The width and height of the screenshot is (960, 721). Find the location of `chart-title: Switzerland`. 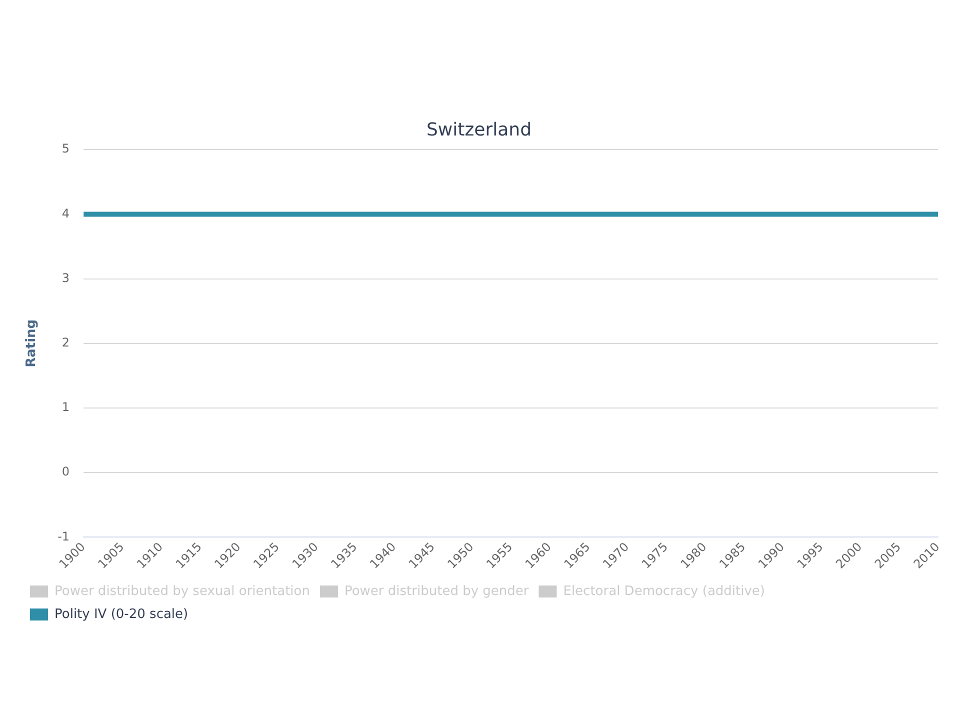

chart-title: Switzerland is located at coordinates (479, 129).